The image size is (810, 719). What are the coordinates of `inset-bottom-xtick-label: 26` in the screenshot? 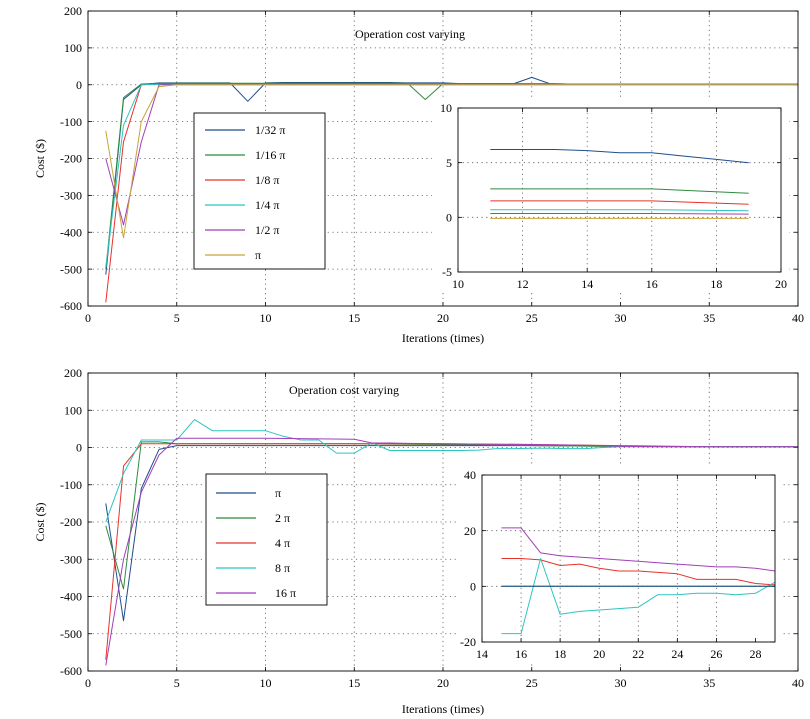 It's located at (716, 654).